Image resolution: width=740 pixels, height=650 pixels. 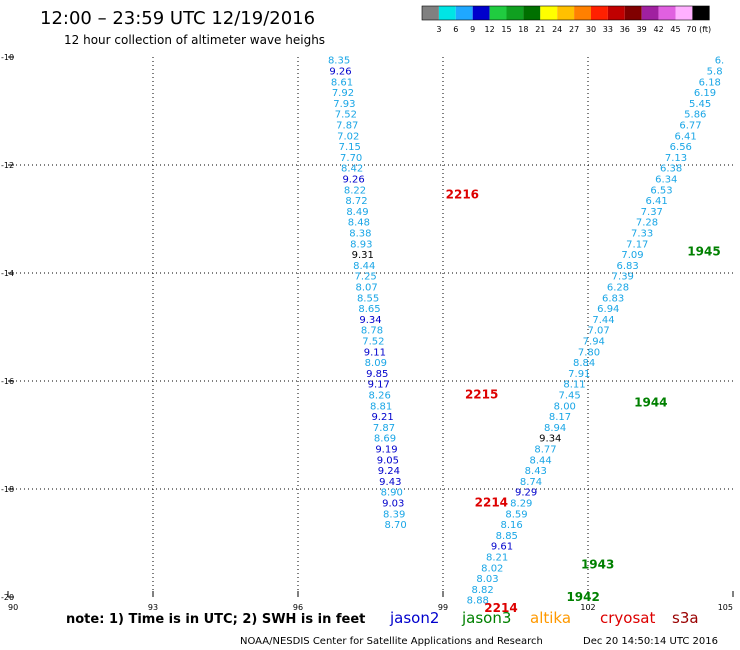 What do you see at coordinates (443, 607) in the screenshot?
I see `x-tick-label-3: 99` at bounding box center [443, 607].